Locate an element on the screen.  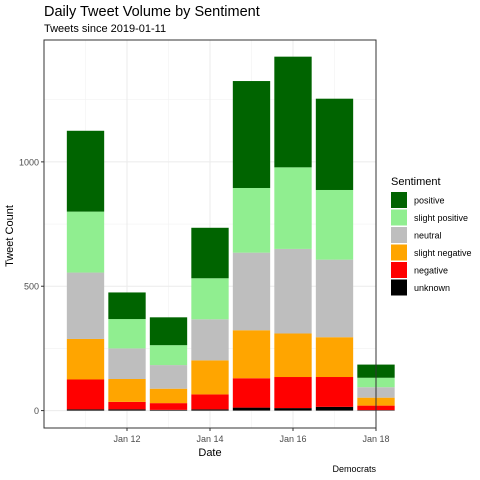
legend-key-unknown is located at coordinates (399, 287).